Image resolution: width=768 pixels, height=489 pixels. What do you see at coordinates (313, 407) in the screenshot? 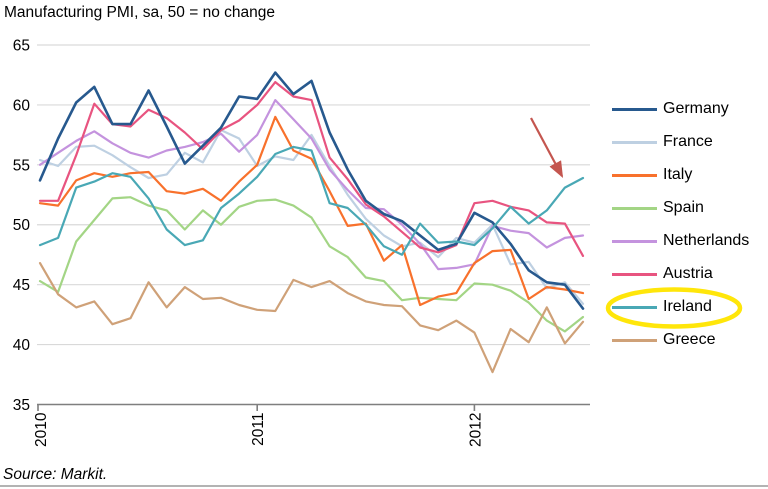
I see `x-axis` at bounding box center [313, 407].